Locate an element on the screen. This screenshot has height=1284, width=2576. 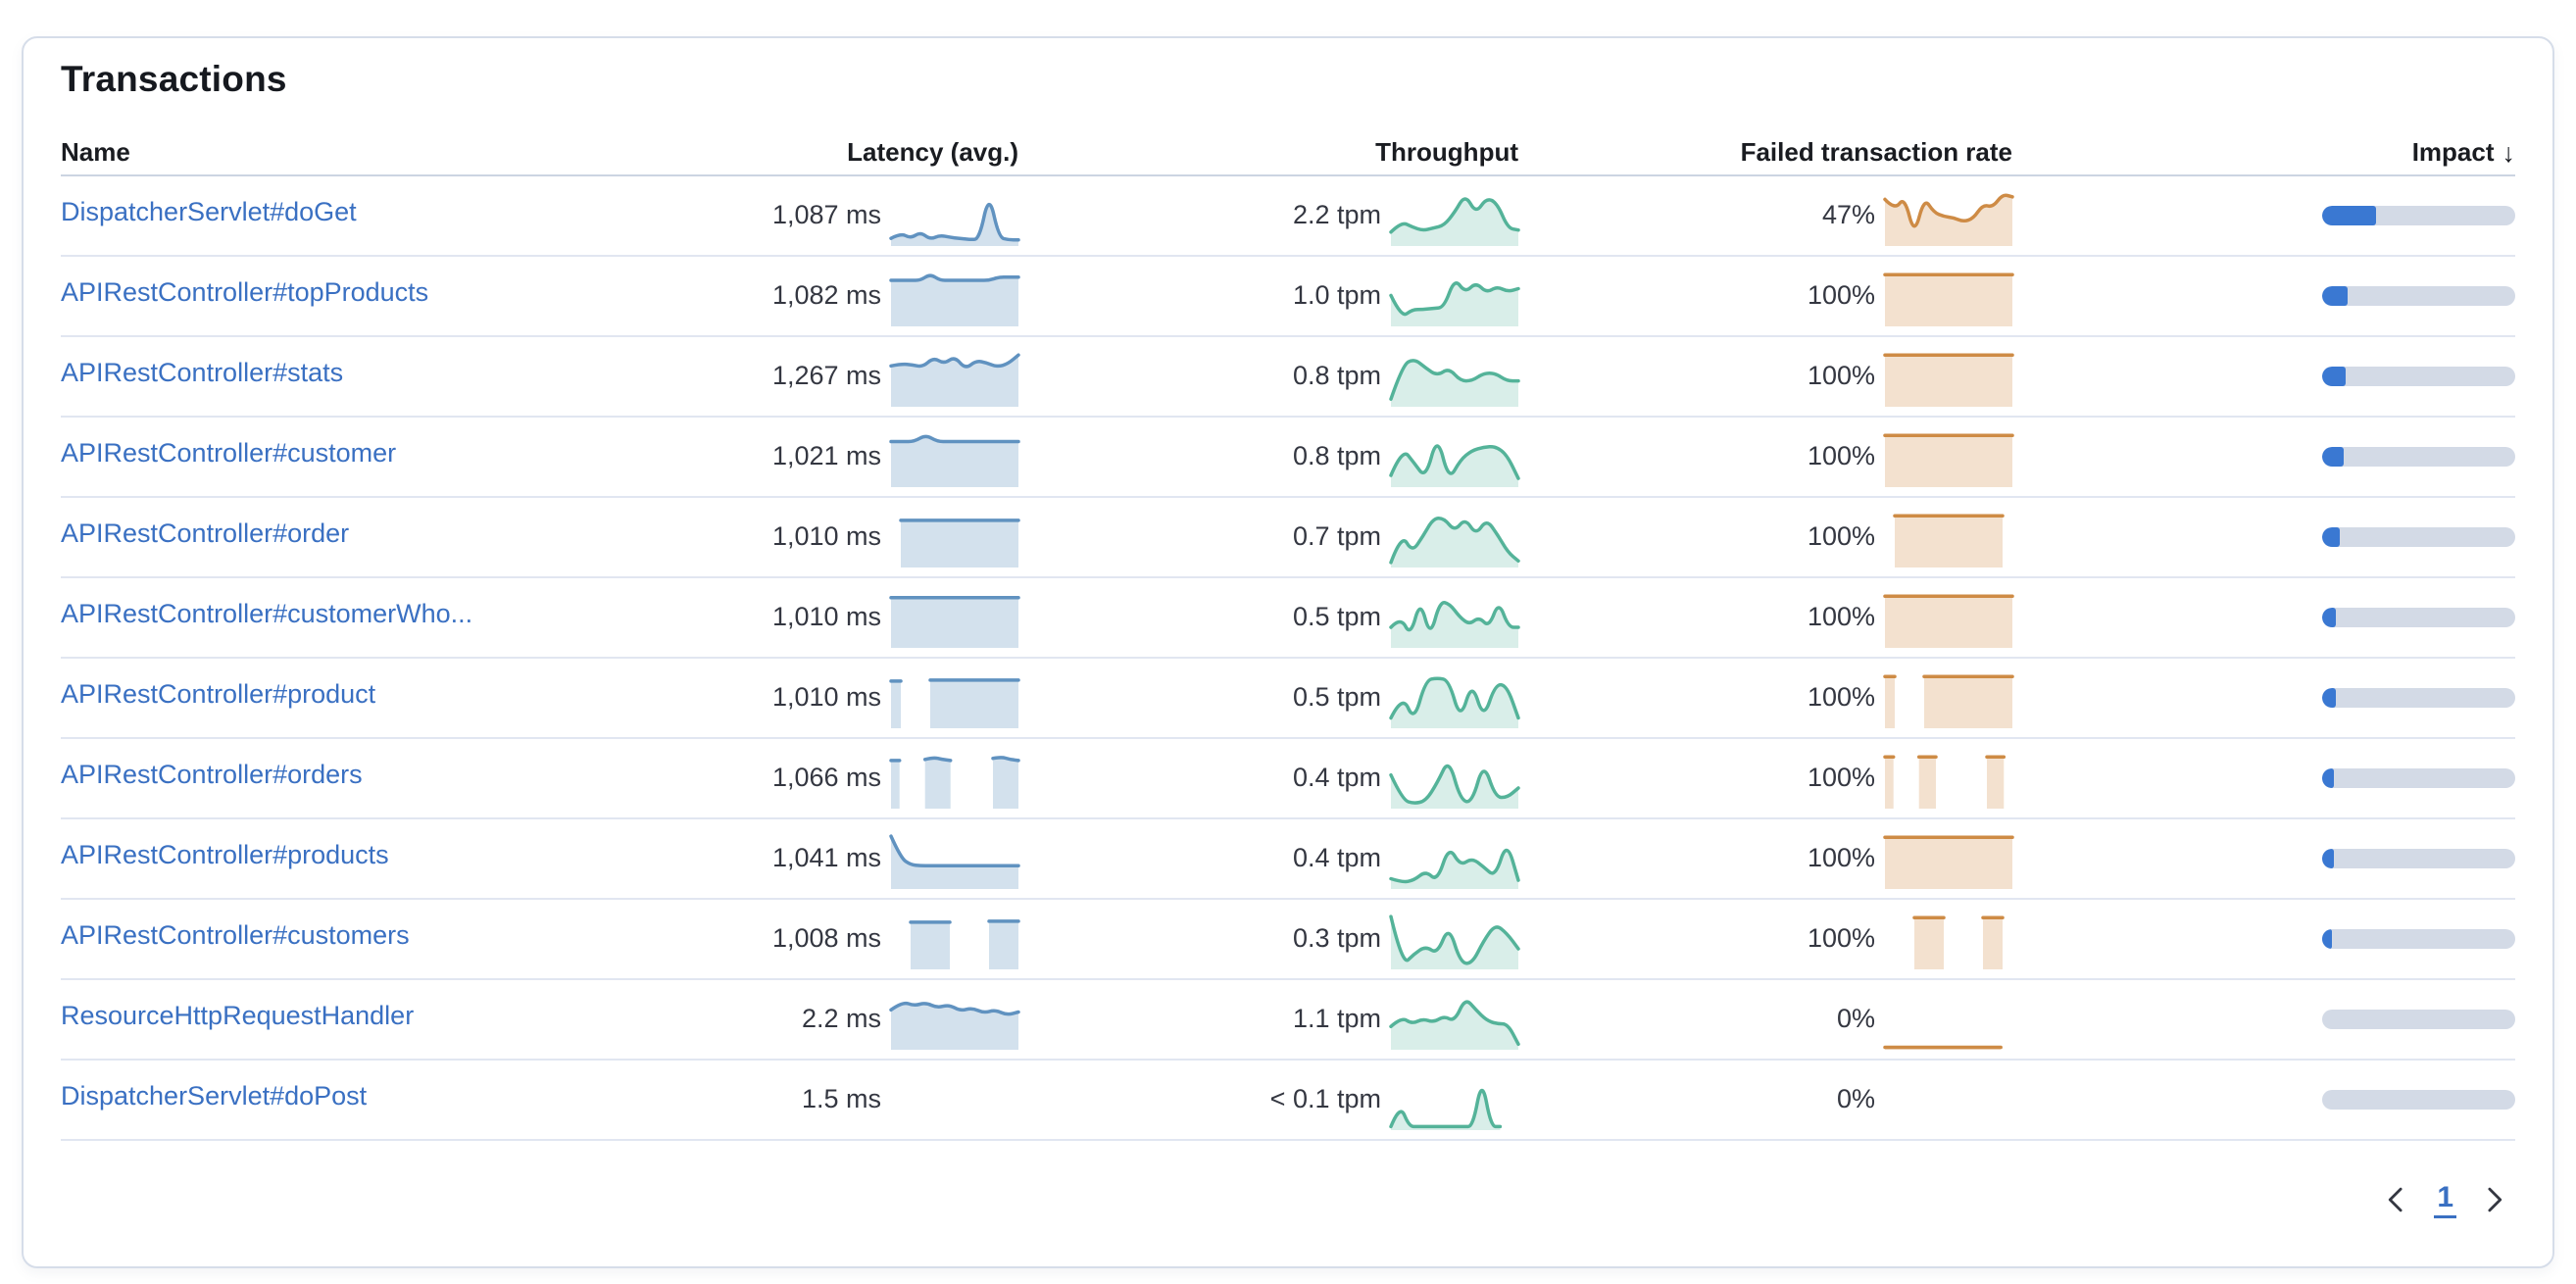
transaction-name-link: DispatcherServlet#doGet is located at coordinates (209, 211).